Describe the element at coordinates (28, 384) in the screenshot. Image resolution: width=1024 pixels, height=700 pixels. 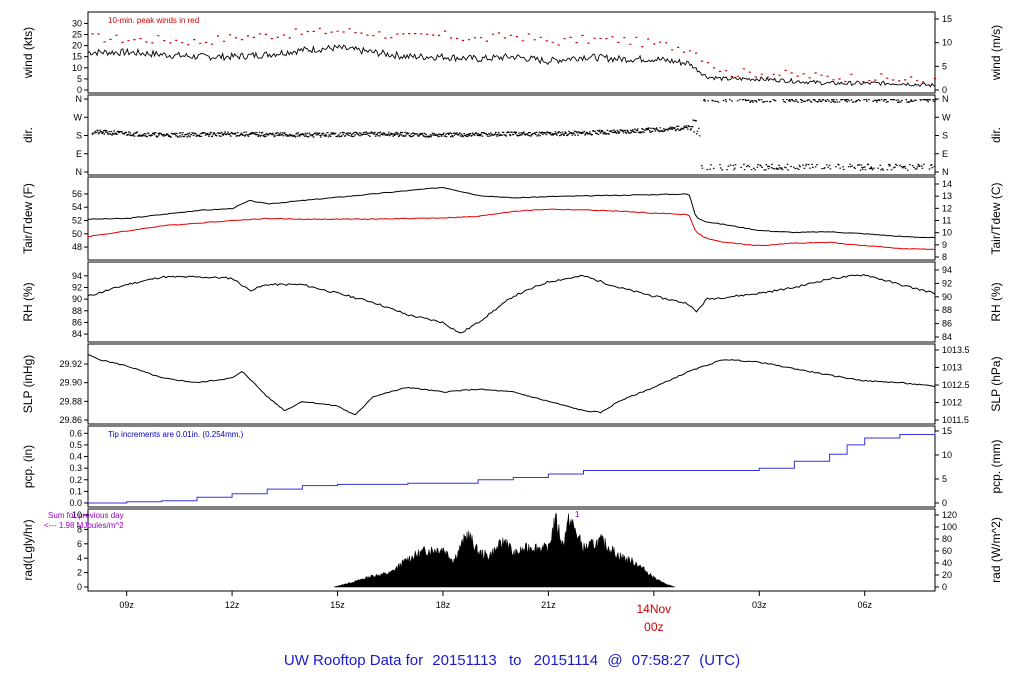
I see `ylabel-left: SLP (inHg)` at that location.